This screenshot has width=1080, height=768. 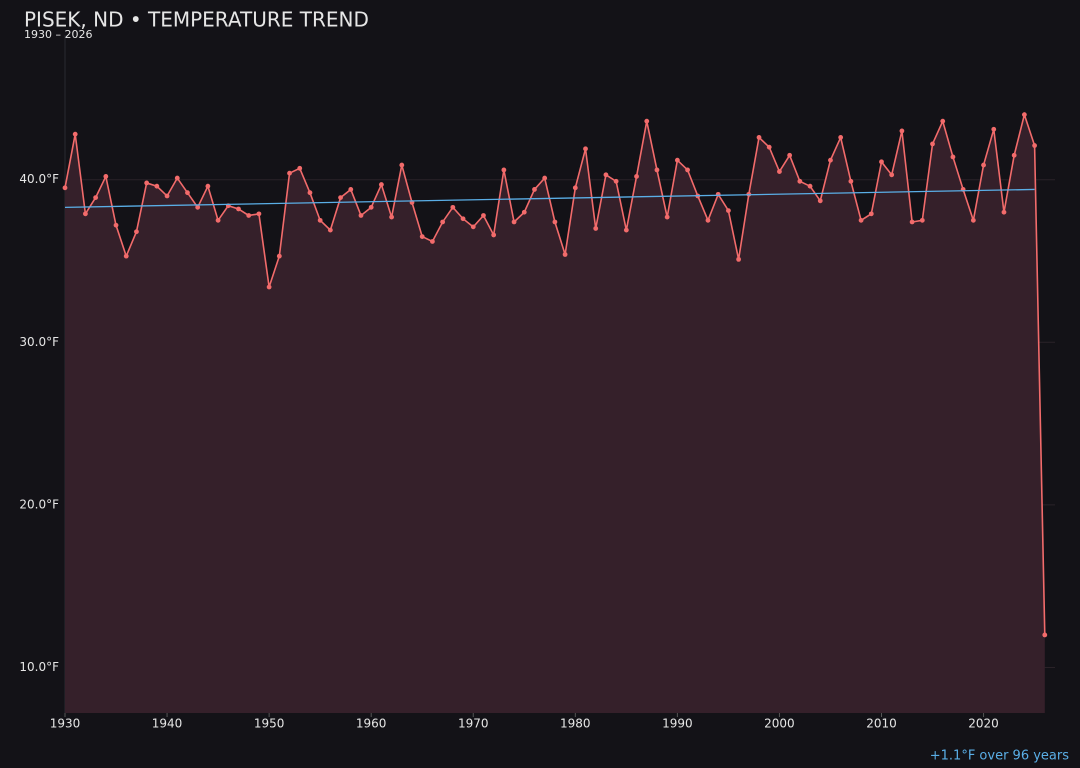 What do you see at coordinates (65, 724) in the screenshot?
I see `x-tick-label: 1930` at bounding box center [65, 724].